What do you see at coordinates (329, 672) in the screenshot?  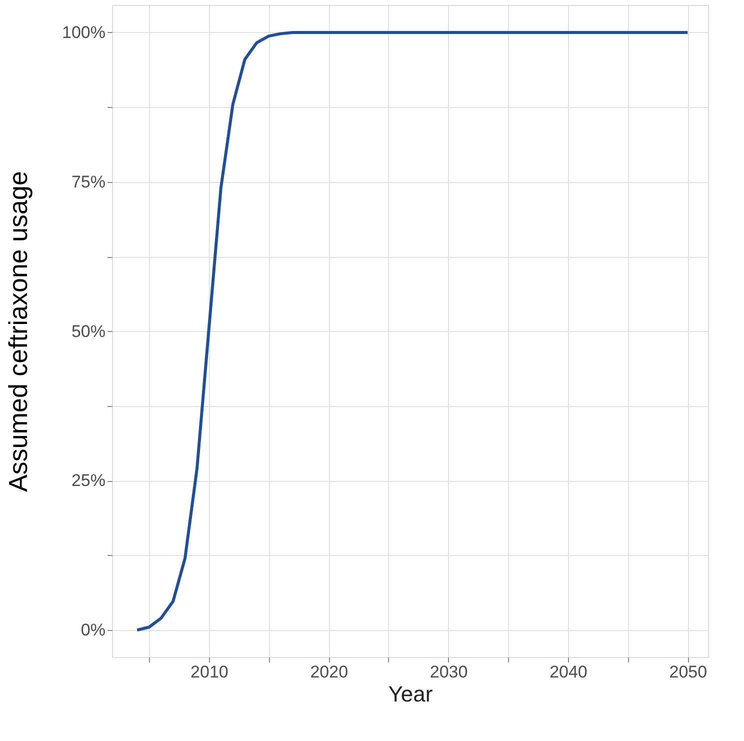 I see `x-tick-label: 2020` at bounding box center [329, 672].